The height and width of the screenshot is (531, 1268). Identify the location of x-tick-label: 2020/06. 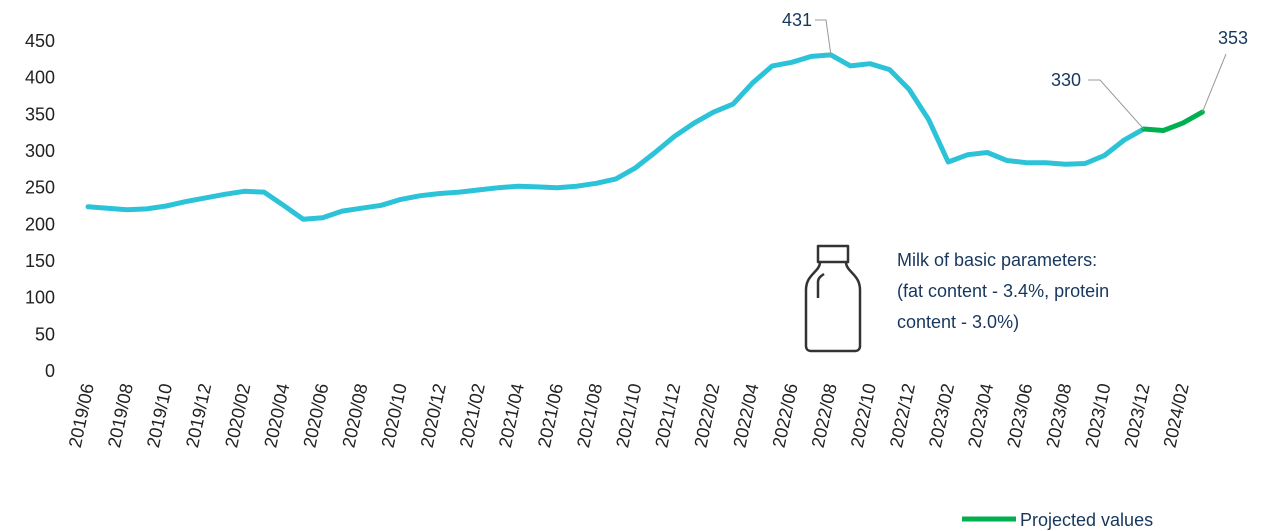
(315, 416).